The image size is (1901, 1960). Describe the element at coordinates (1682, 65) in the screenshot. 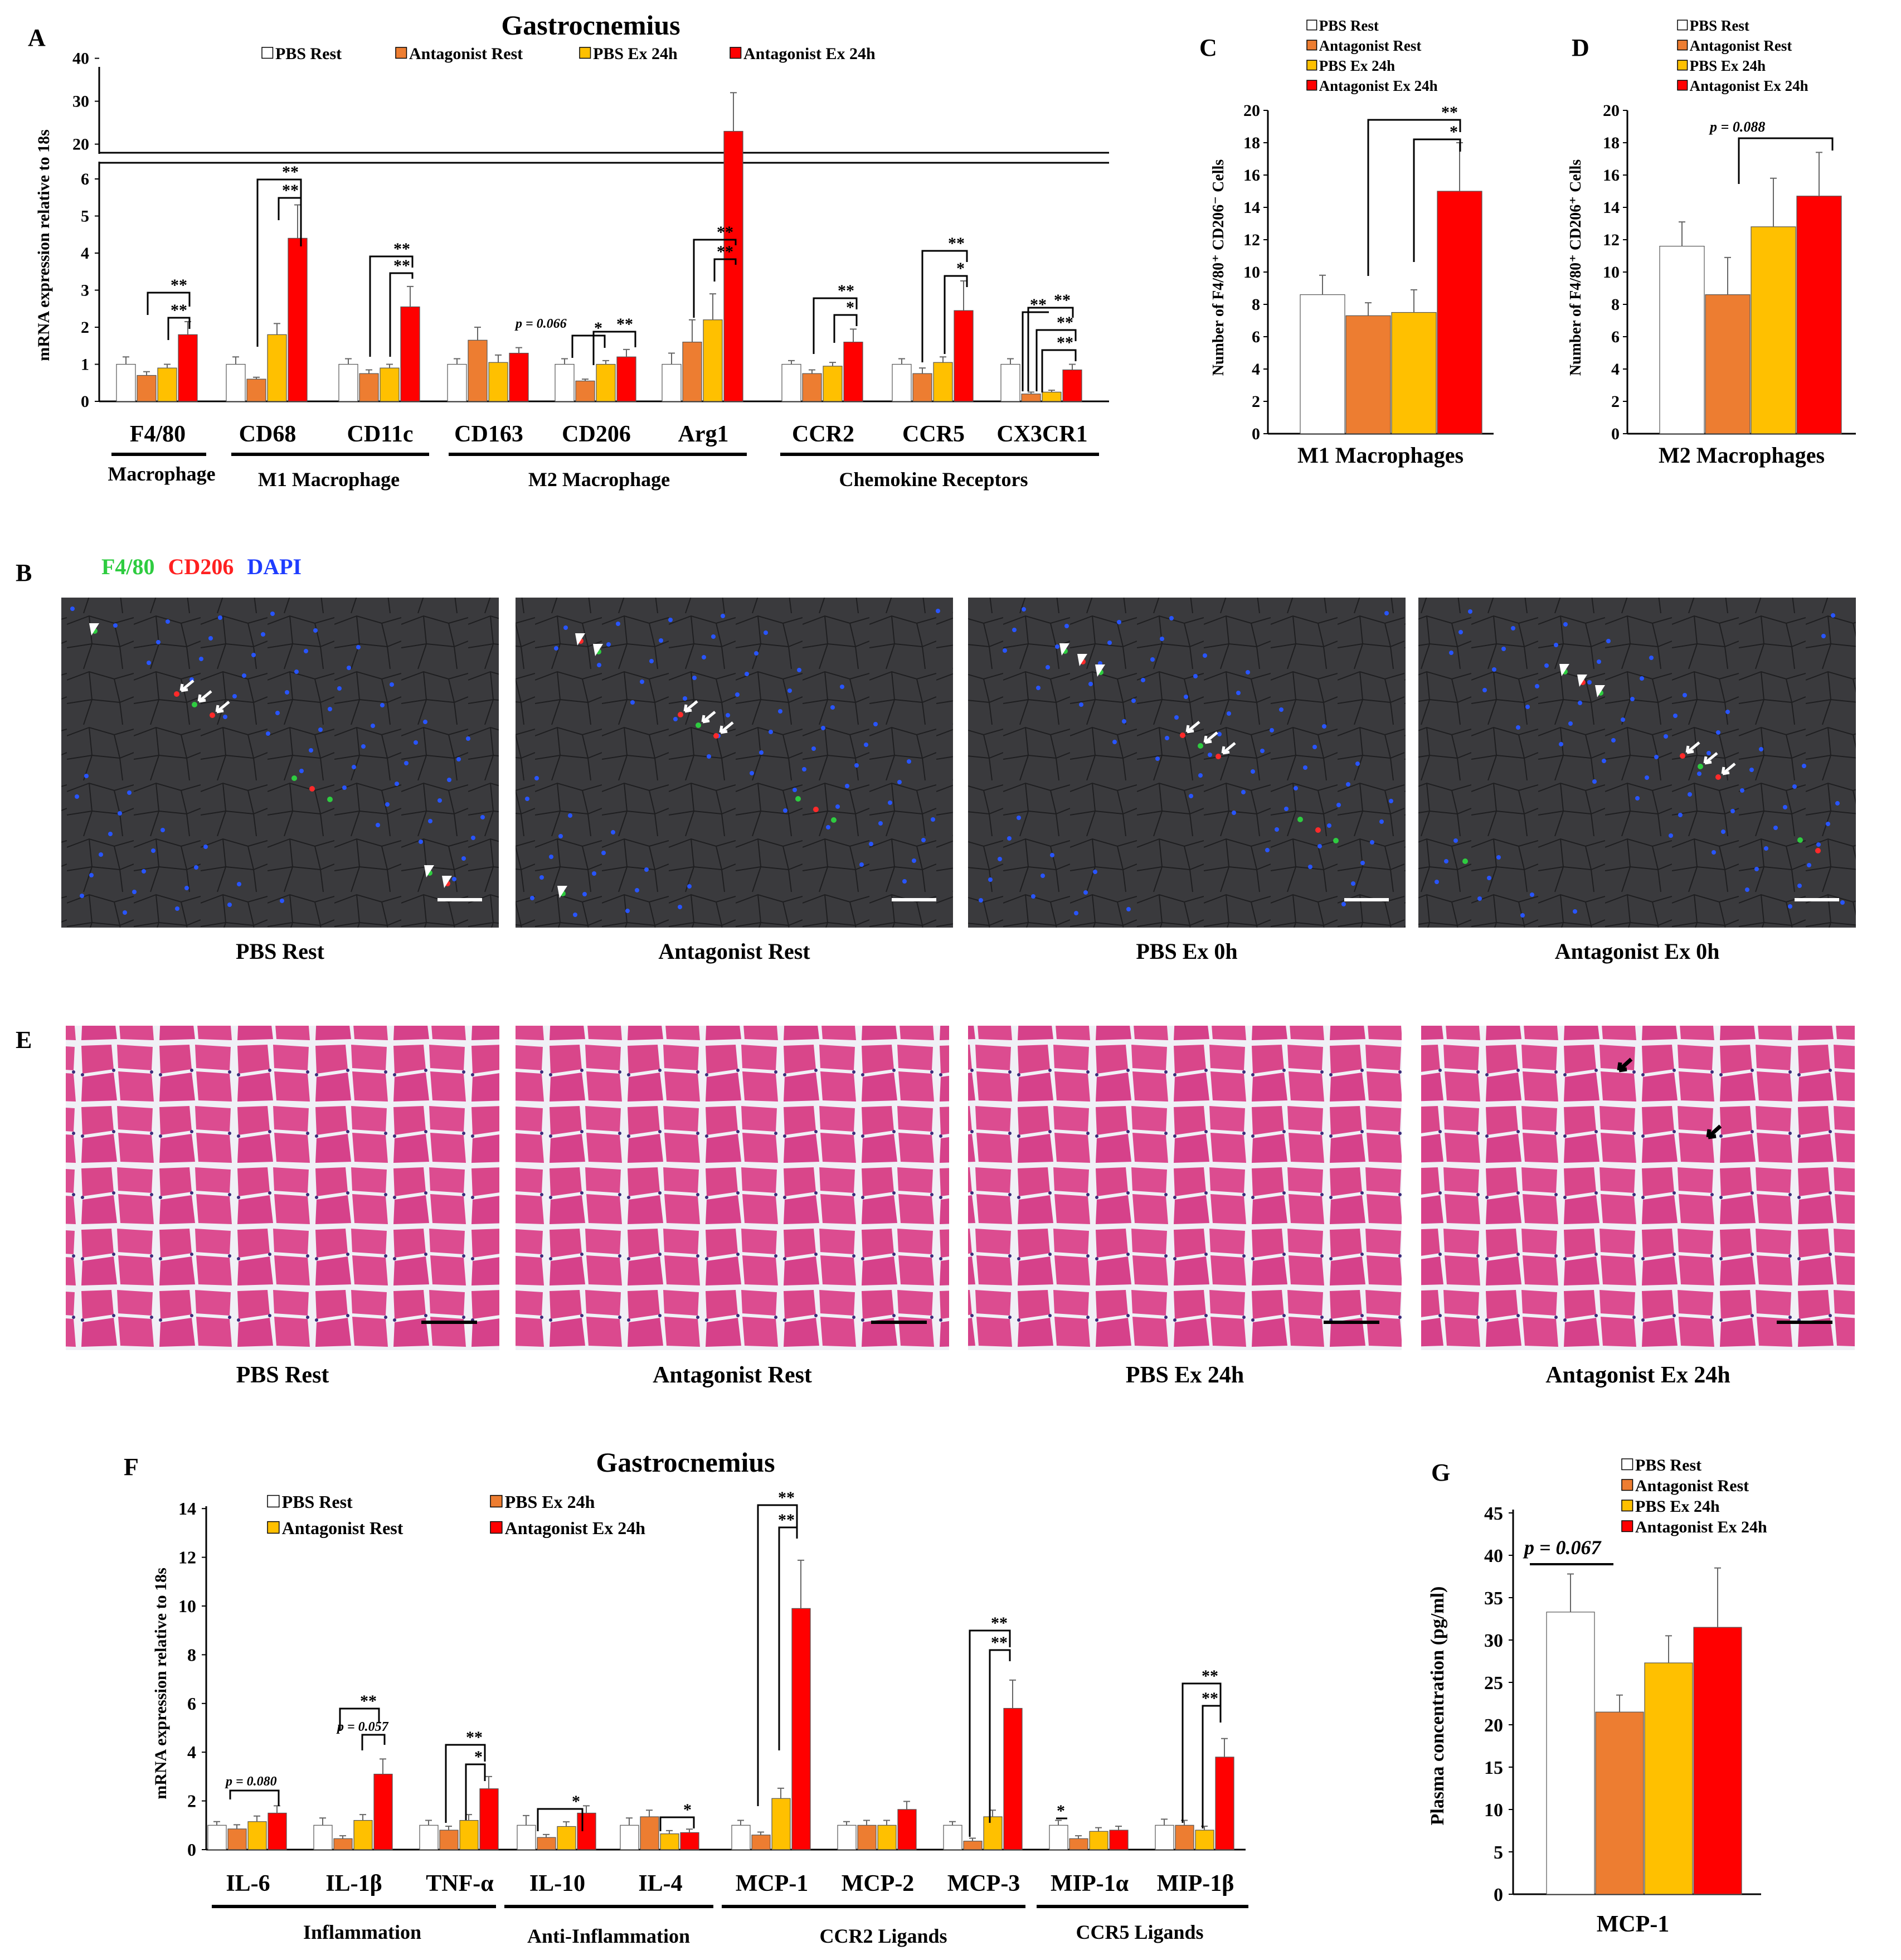

I see `panel-d-legend-swatch` at that location.